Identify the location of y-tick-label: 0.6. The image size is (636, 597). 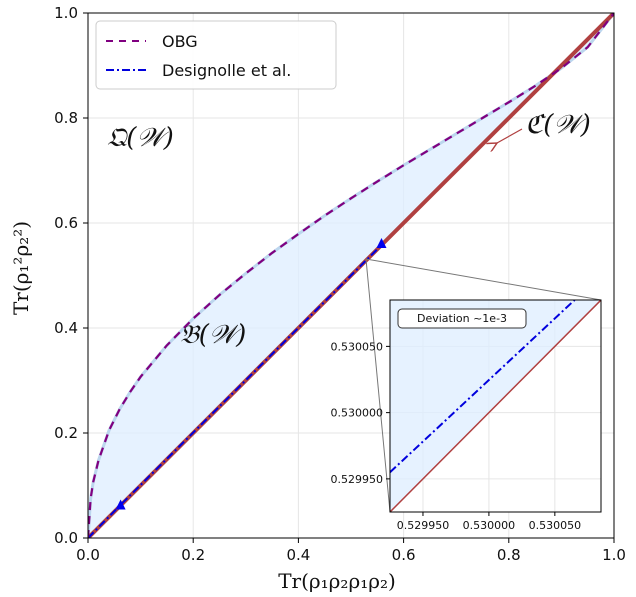
(66, 223).